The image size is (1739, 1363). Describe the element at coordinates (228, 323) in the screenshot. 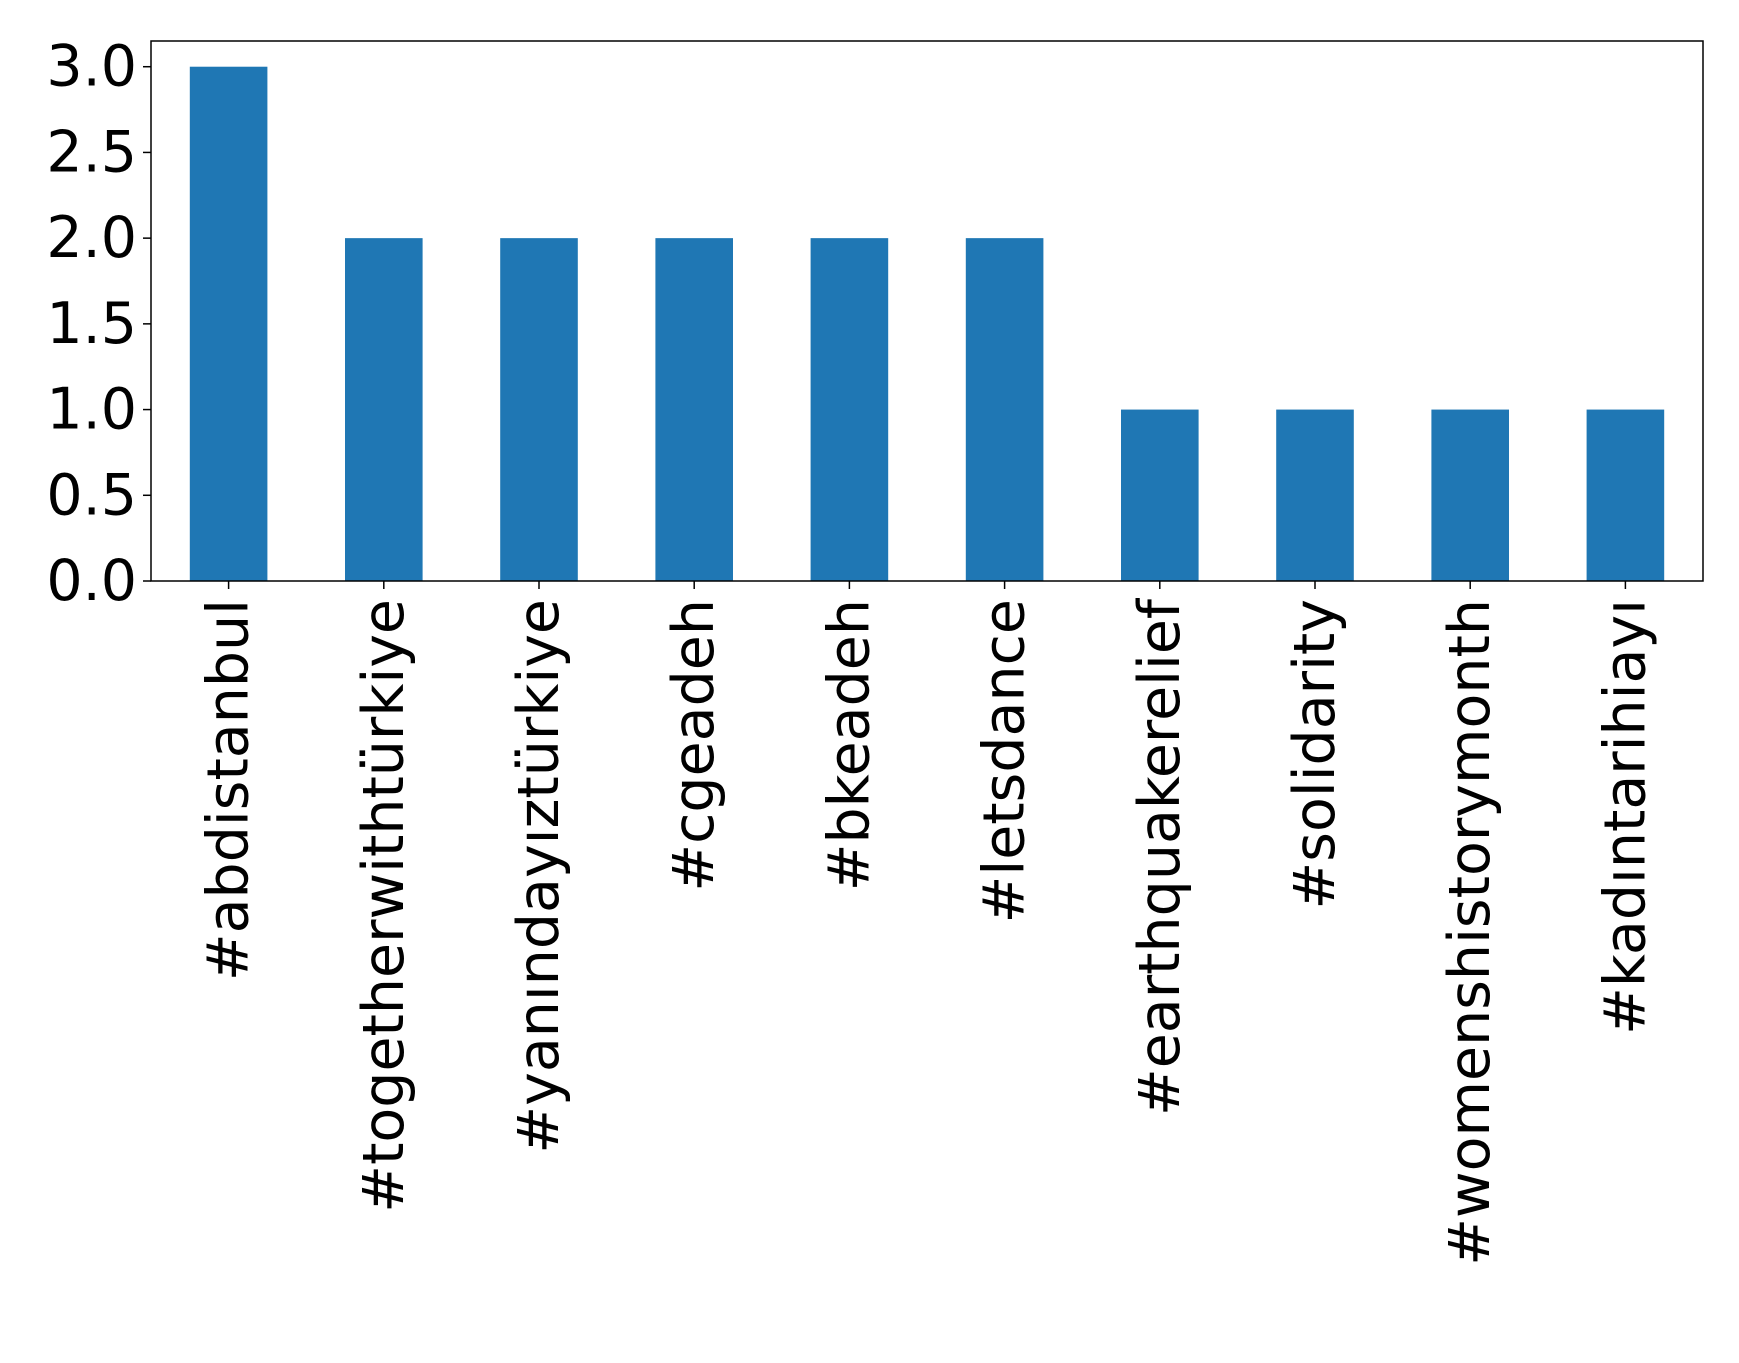

I see `bar-abdistanbul` at that location.